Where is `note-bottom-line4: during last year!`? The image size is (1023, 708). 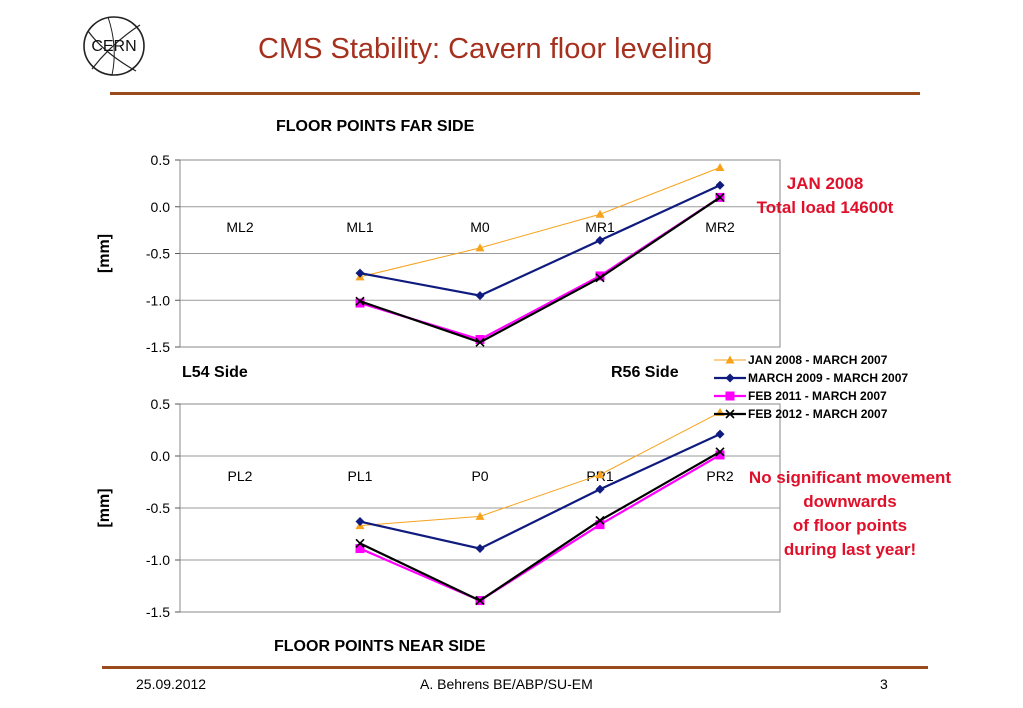
note-bottom-line4: during last year! is located at coordinates (850, 549).